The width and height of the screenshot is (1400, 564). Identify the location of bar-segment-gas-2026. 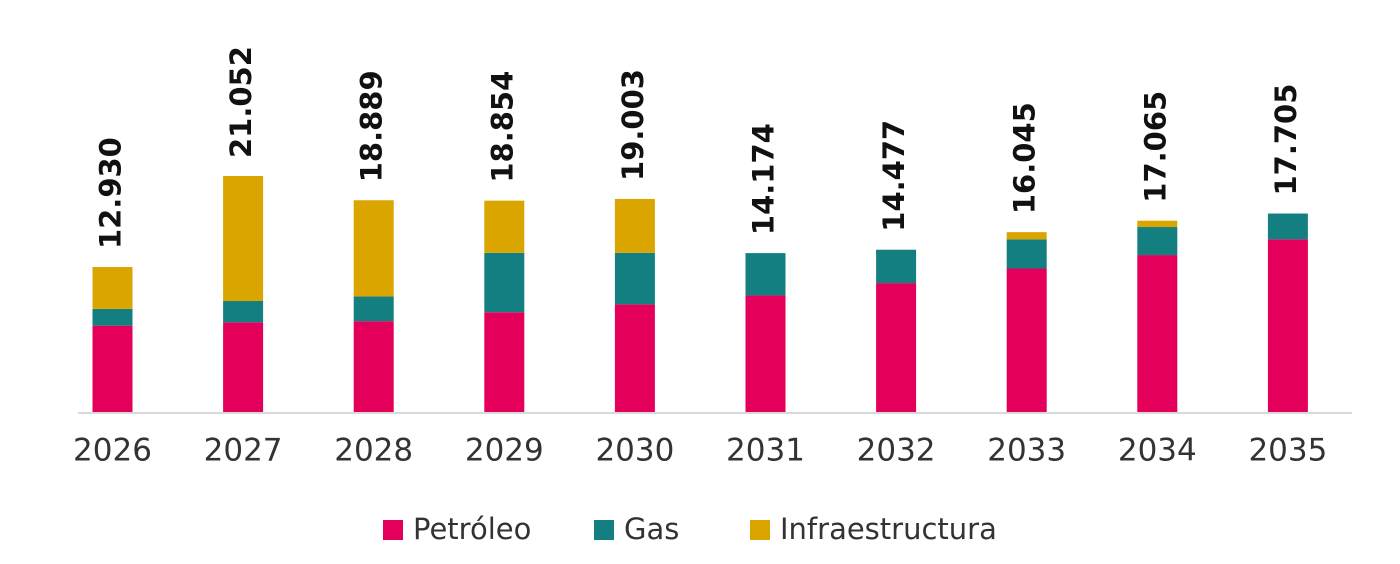
(112, 317).